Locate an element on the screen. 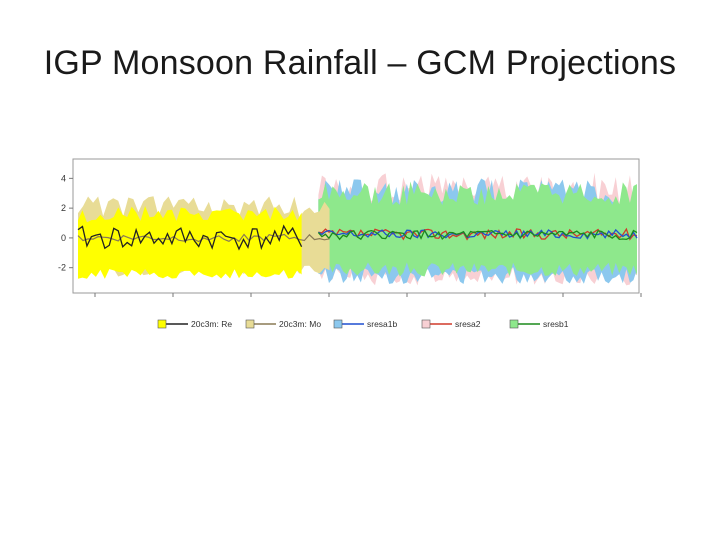 The height and width of the screenshot is (540, 720). y-tick-label: 2 is located at coordinates (63, 208).